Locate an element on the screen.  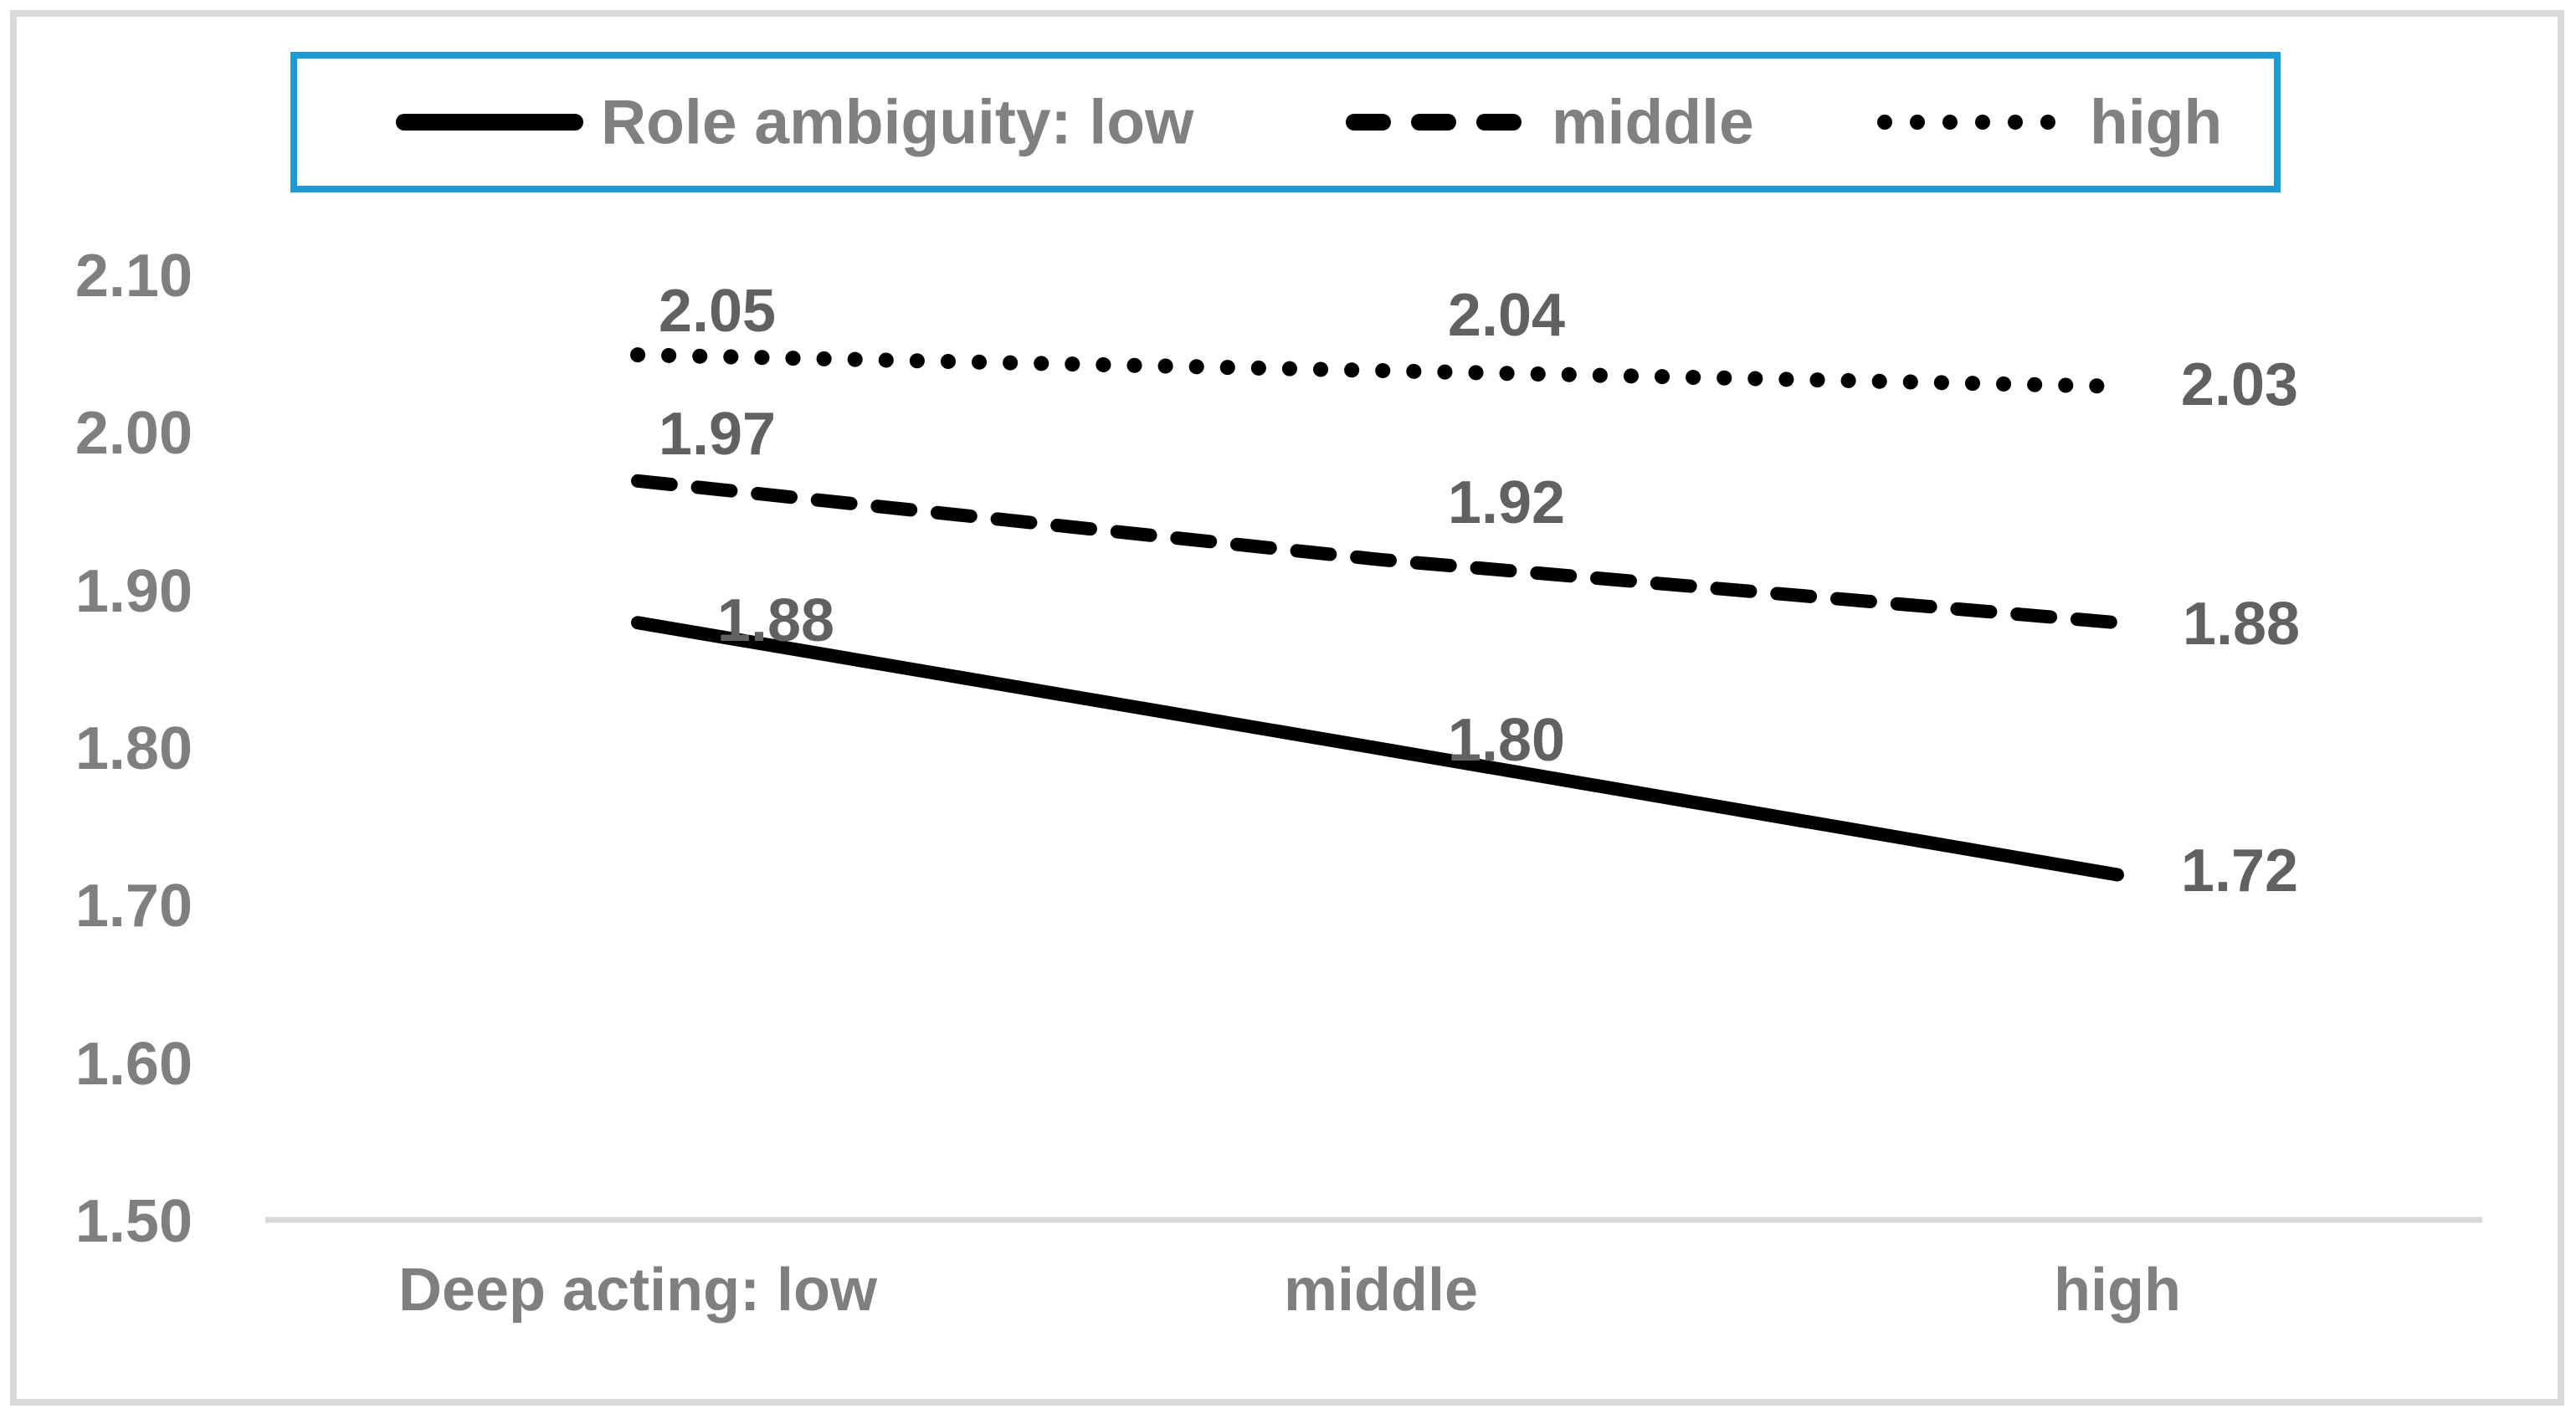
legend-line-sample-dashed is located at coordinates (1433, 122).